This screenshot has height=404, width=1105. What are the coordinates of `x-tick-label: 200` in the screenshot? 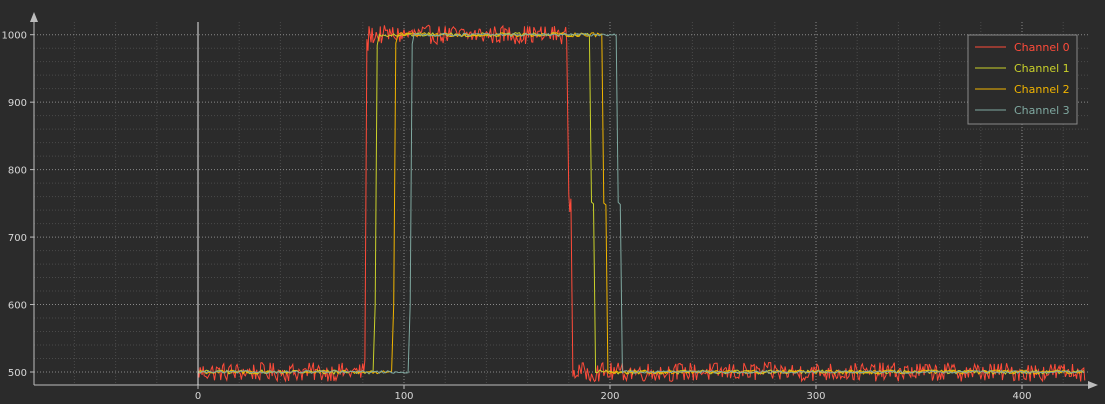 It's located at (609, 396).